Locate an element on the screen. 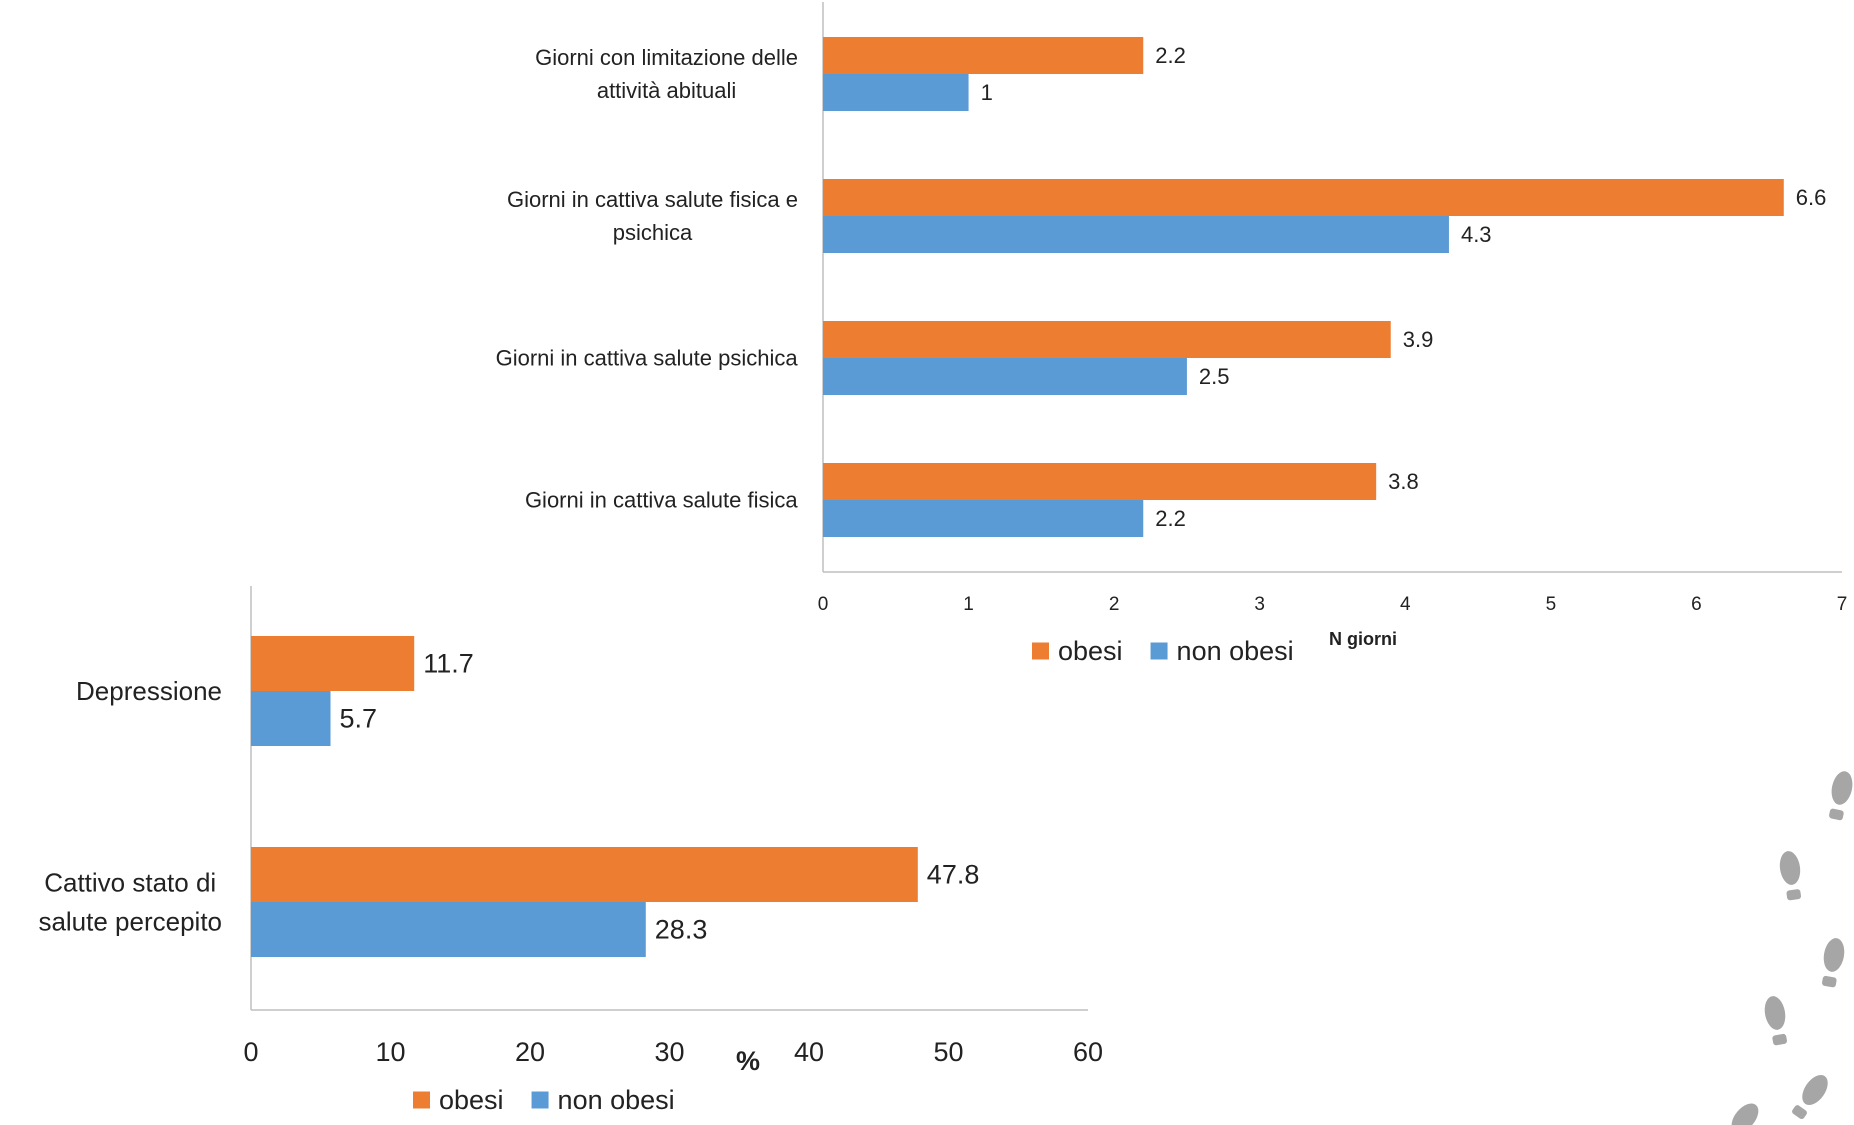 The height and width of the screenshot is (1125, 1854). data-label: 1 is located at coordinates (987, 92).